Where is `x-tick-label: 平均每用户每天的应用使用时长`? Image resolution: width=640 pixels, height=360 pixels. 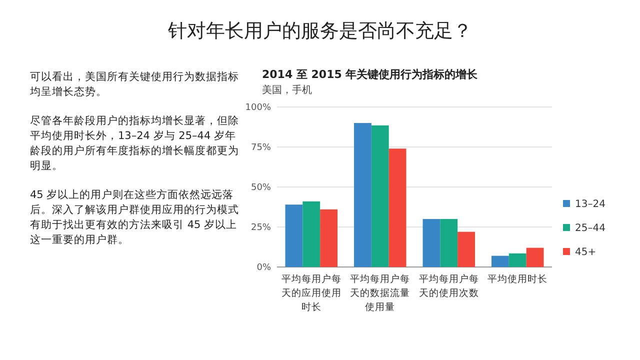 x-tick-label: 平均每用户每天的应用使用时长 is located at coordinates (311, 294).